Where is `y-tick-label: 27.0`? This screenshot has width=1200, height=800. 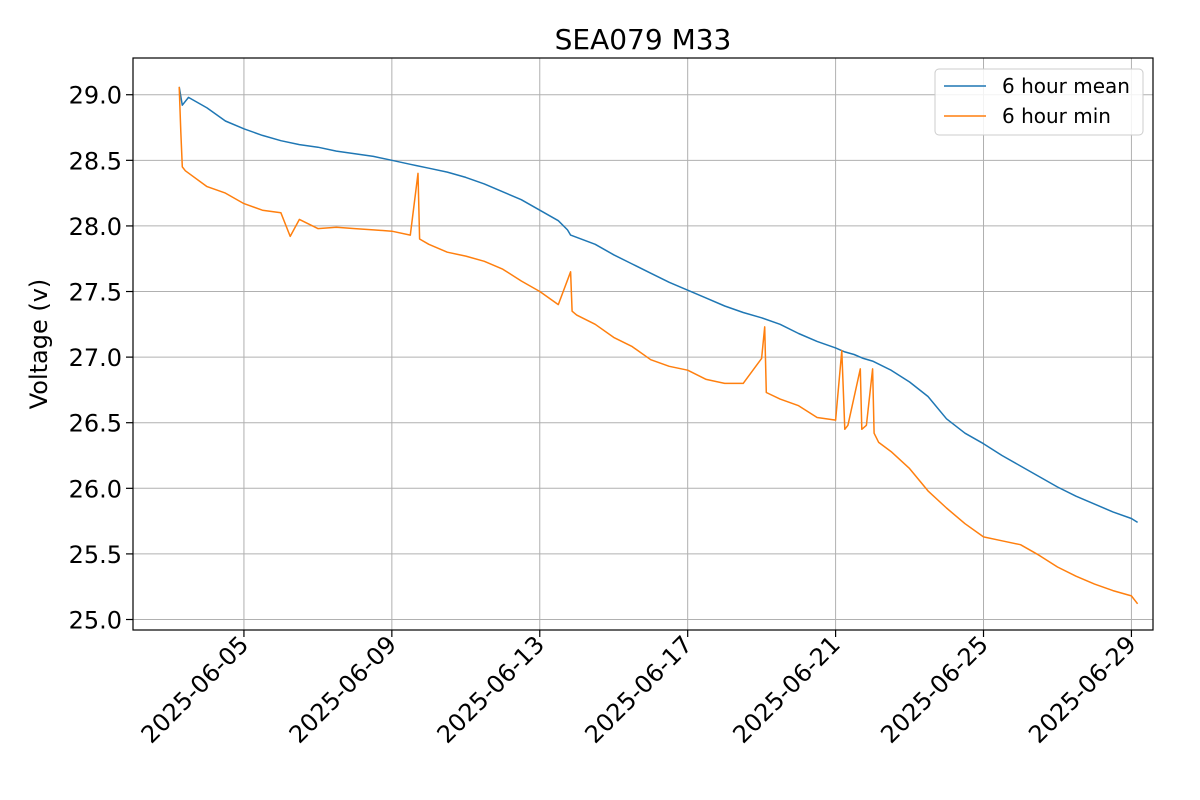
y-tick-label: 27.0 is located at coordinates (95, 358).